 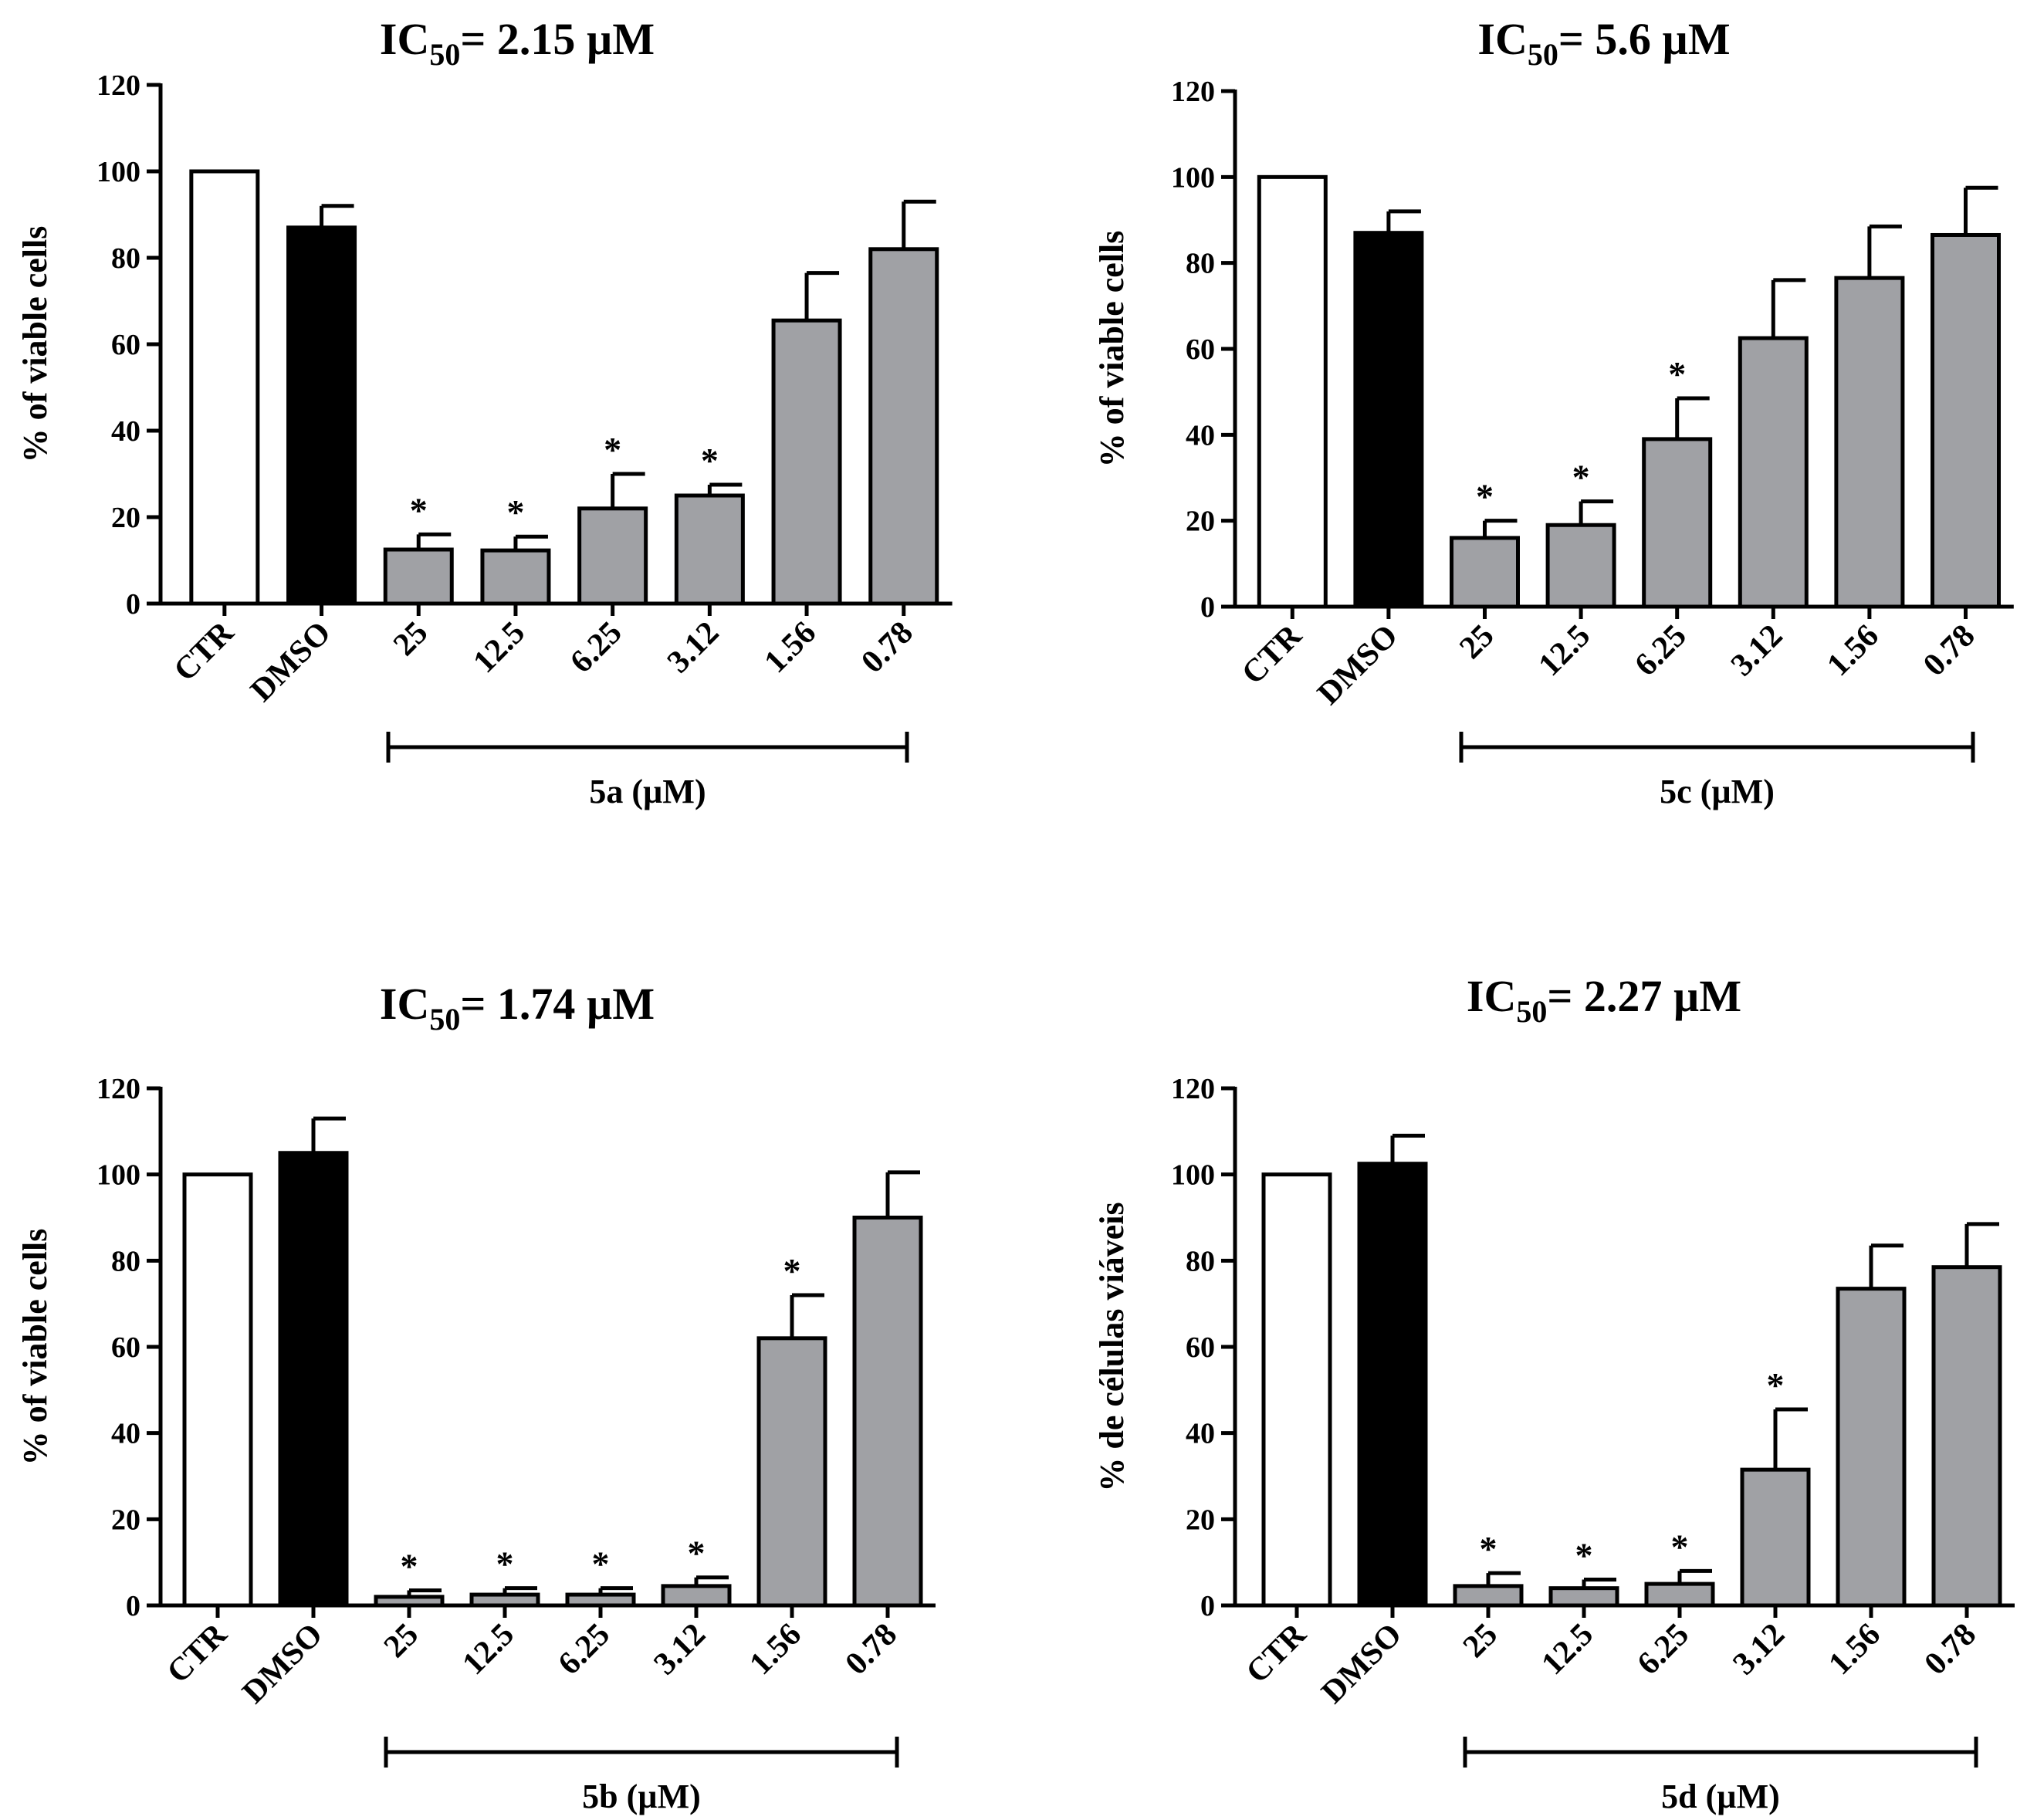 What do you see at coordinates (647, 791) in the screenshot?
I see `x-axis-label: 5a (µM)` at bounding box center [647, 791].